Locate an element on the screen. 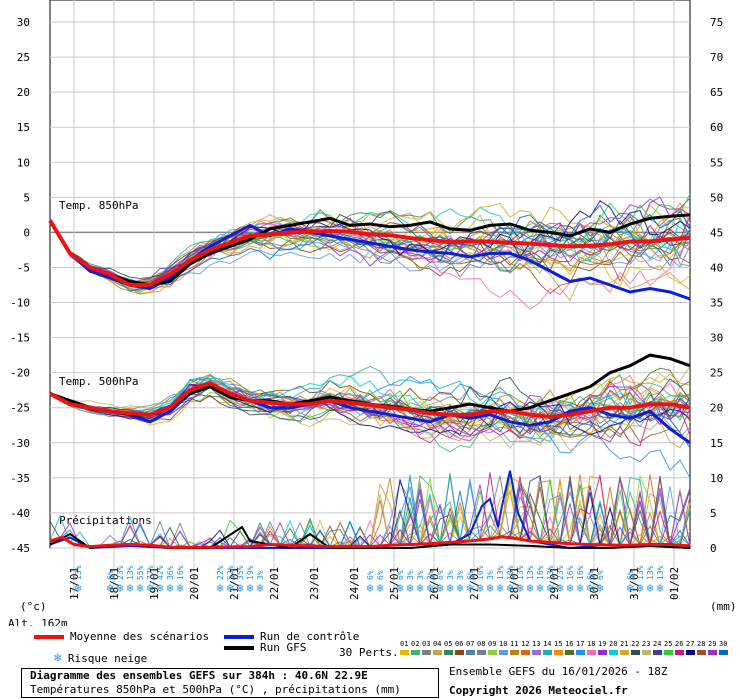 This screenshot has width=740, height=700. pert-number: 04 is located at coordinates (437, 644).